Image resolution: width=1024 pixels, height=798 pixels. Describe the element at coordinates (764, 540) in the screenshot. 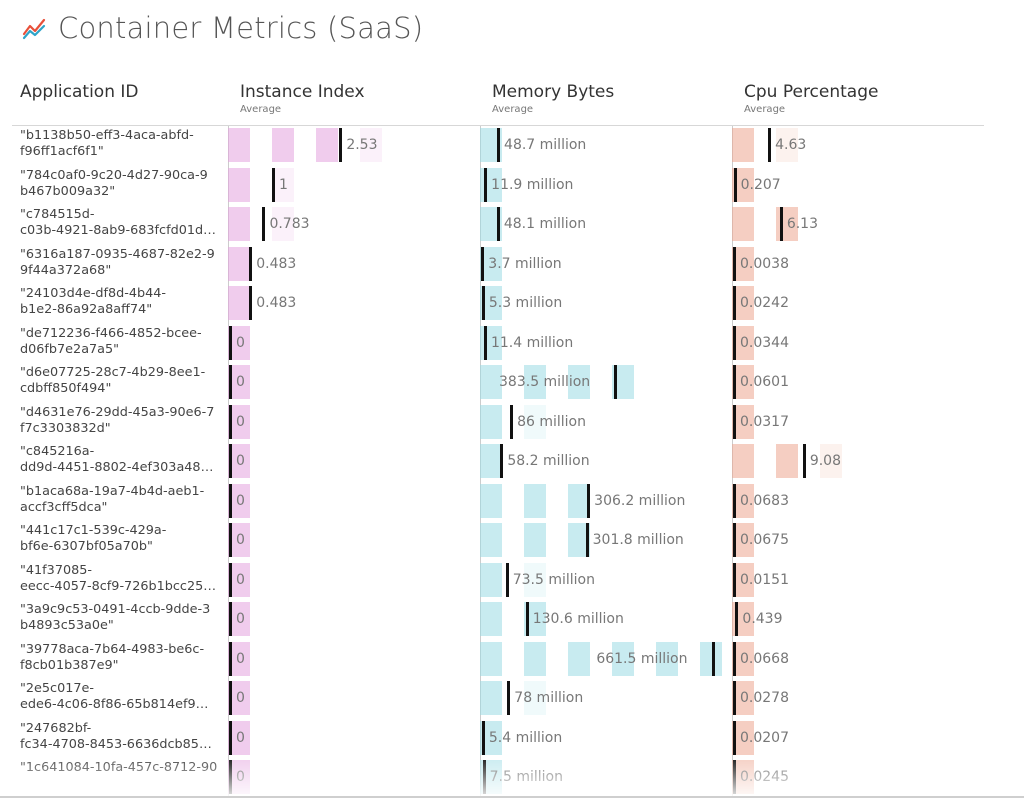

I see `cpu-value-label: 0.0675` at that location.